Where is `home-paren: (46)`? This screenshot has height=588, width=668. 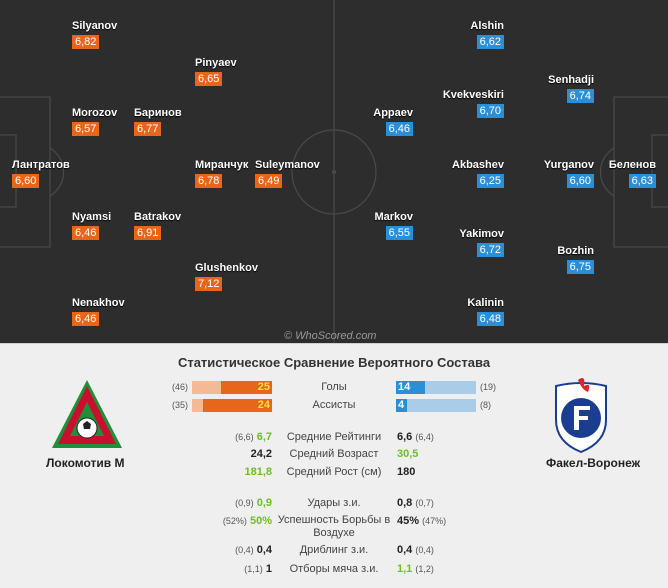 home-paren: (46) is located at coordinates (180, 387).